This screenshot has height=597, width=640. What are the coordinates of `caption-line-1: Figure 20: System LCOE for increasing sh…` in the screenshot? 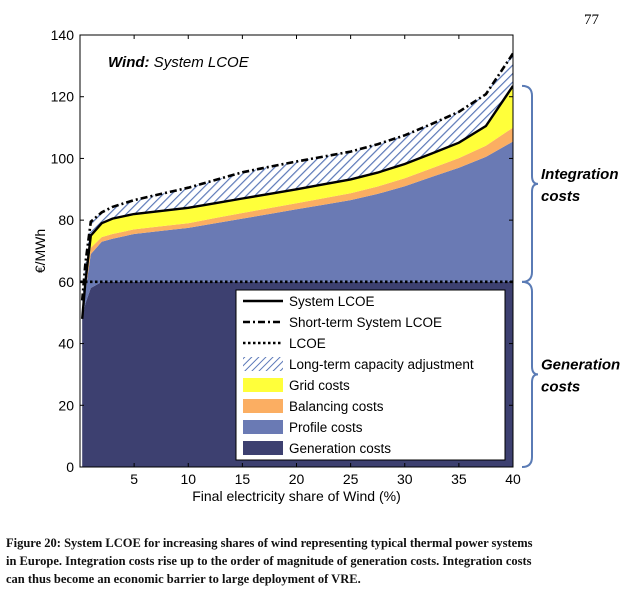 It's located at (269, 543).